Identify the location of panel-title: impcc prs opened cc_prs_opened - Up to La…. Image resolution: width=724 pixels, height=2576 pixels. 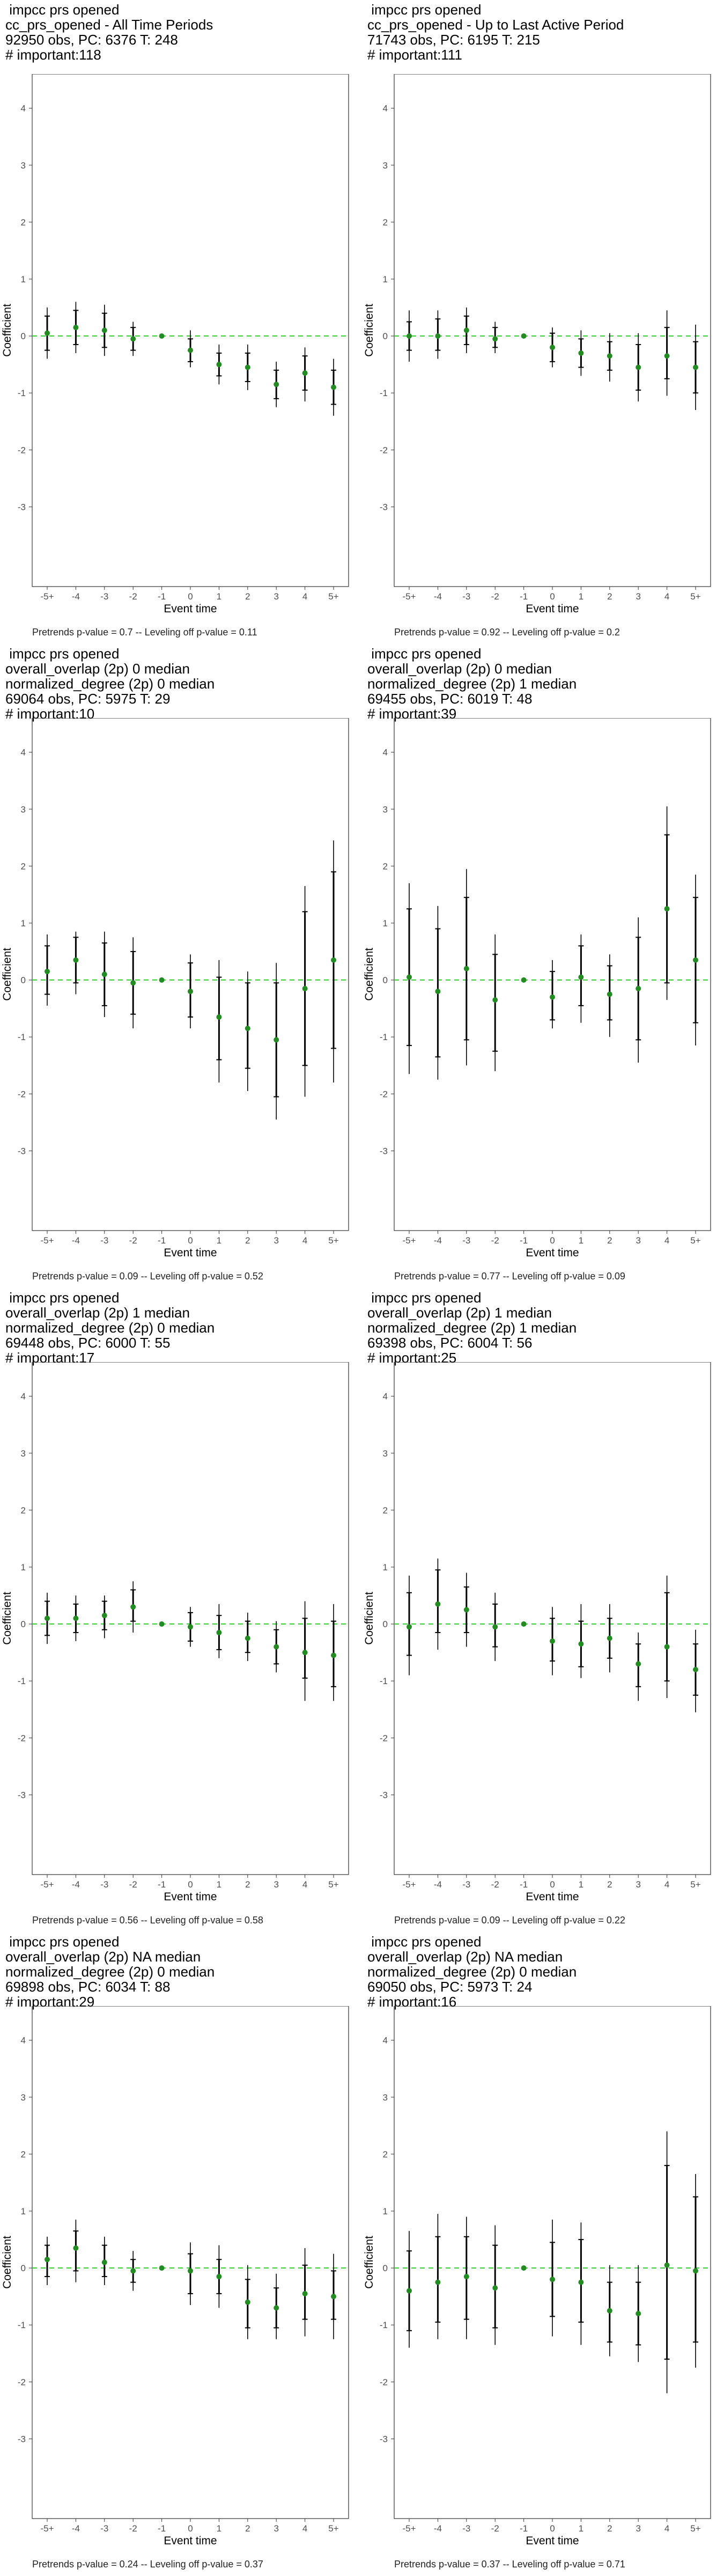
(495, 32).